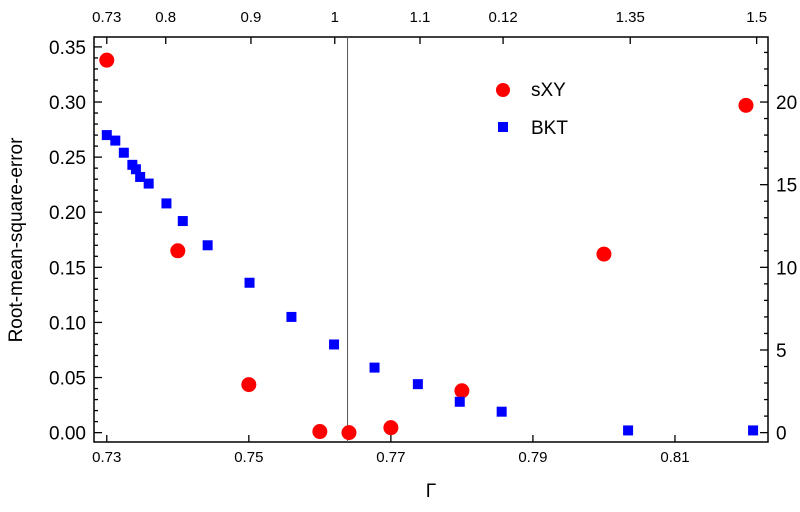 Image resolution: width=800 pixels, height=512 pixels. What do you see at coordinates (67, 323) in the screenshot?
I see `y-tick-label: 0.10` at bounding box center [67, 323].